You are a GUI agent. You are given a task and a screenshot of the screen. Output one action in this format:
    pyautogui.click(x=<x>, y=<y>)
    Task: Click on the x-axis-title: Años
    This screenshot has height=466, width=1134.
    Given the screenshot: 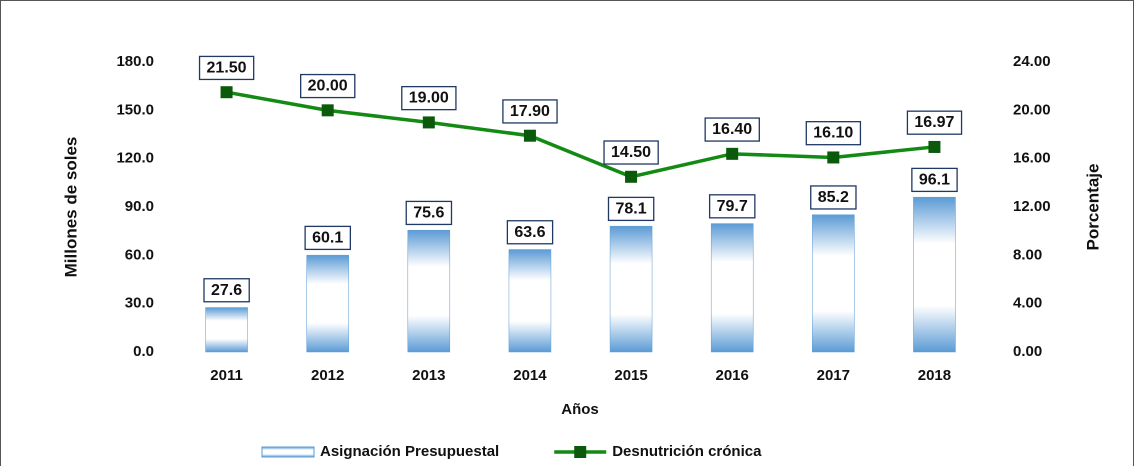 What is the action you would take?
    pyautogui.click(x=580, y=409)
    